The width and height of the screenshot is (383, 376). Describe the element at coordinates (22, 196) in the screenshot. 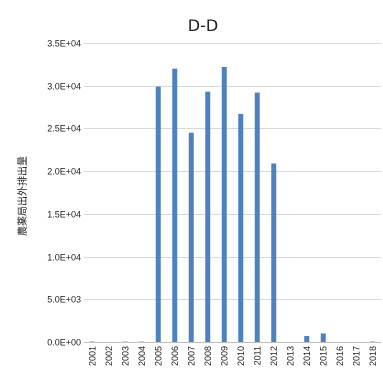

I see `y-axis-label: 農薬局出外排出量` at that location.